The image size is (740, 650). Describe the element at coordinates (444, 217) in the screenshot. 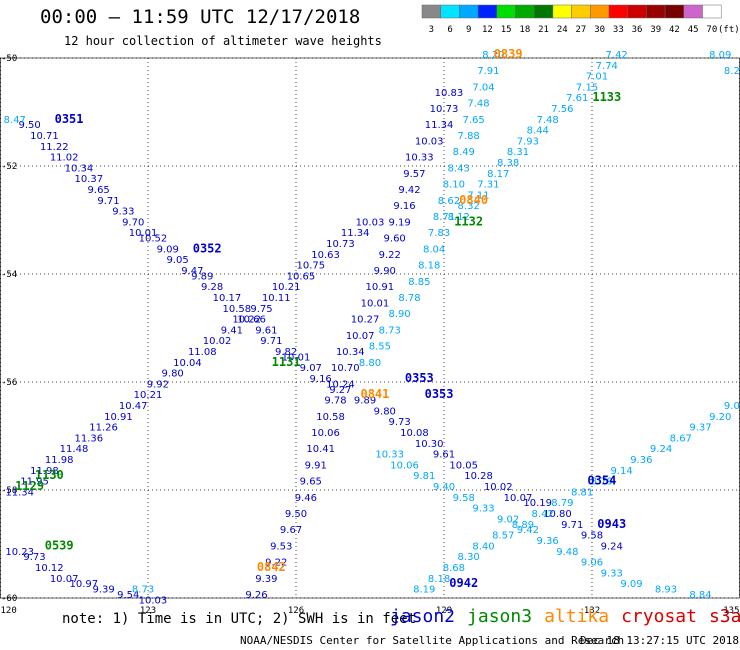

I see `swh-value: 8.71` at that location.